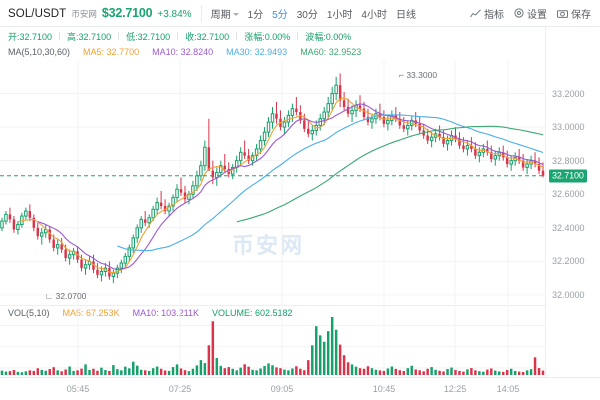  Describe the element at coordinates (568, 227) in the screenshot. I see `price-y-tick: 32.4000` at that location.